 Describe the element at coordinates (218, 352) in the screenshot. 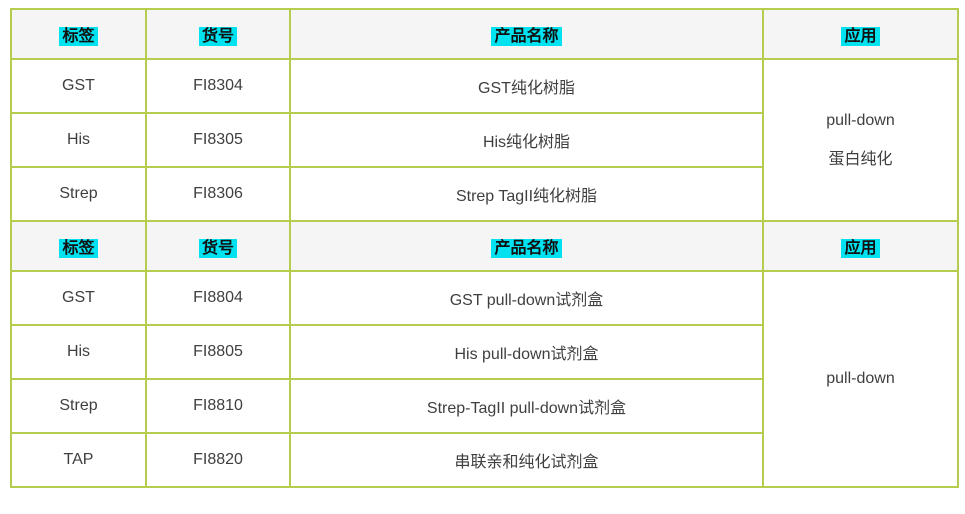

I see `cell-catalog: FI8805` at that location.